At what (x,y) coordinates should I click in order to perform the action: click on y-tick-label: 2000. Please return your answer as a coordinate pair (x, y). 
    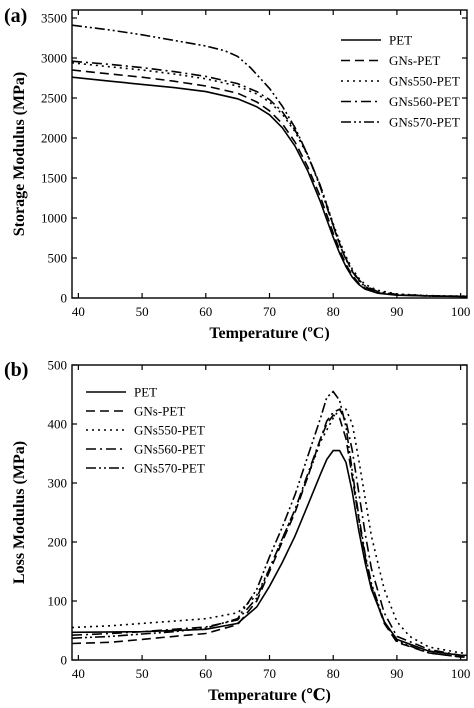
    Looking at the image, I should click on (54, 138).